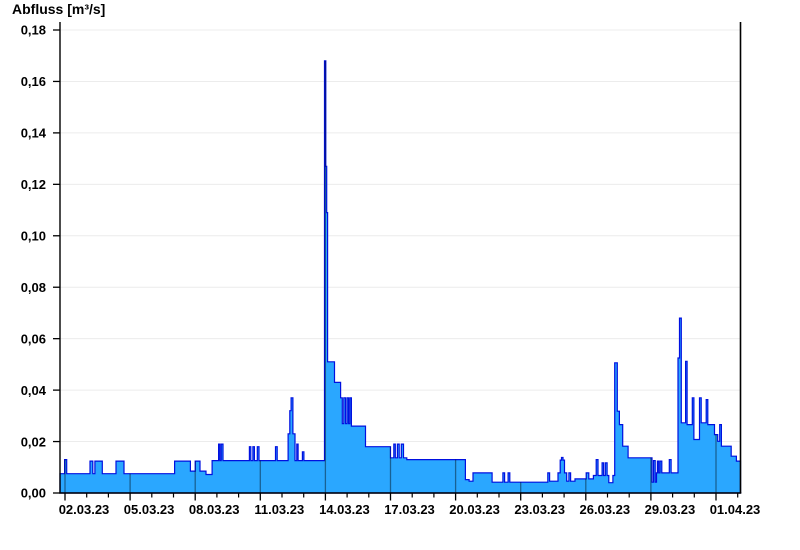 The height and width of the screenshot is (550, 800). What do you see at coordinates (604, 509) in the screenshot?
I see `x-tick-label: 26.03.23` at bounding box center [604, 509].